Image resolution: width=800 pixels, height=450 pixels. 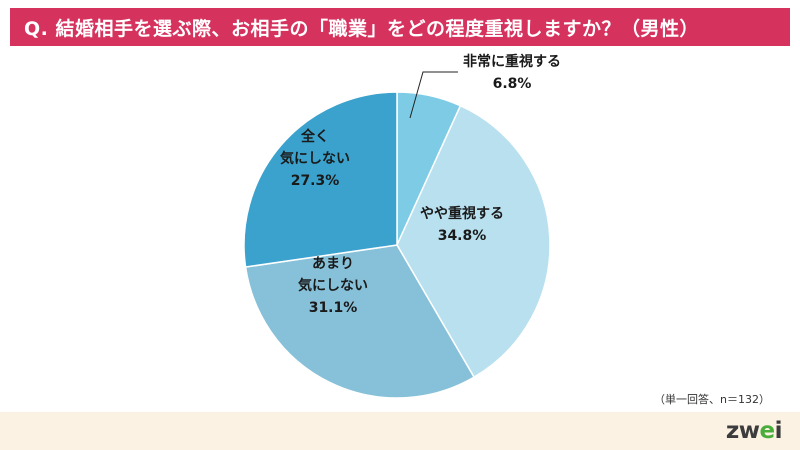 I want to click on chart-title: Q. 結婚相手を選ぶ際、お相手の「職業」をどの程度重視しますか？（男性）, so click(x=361, y=28).